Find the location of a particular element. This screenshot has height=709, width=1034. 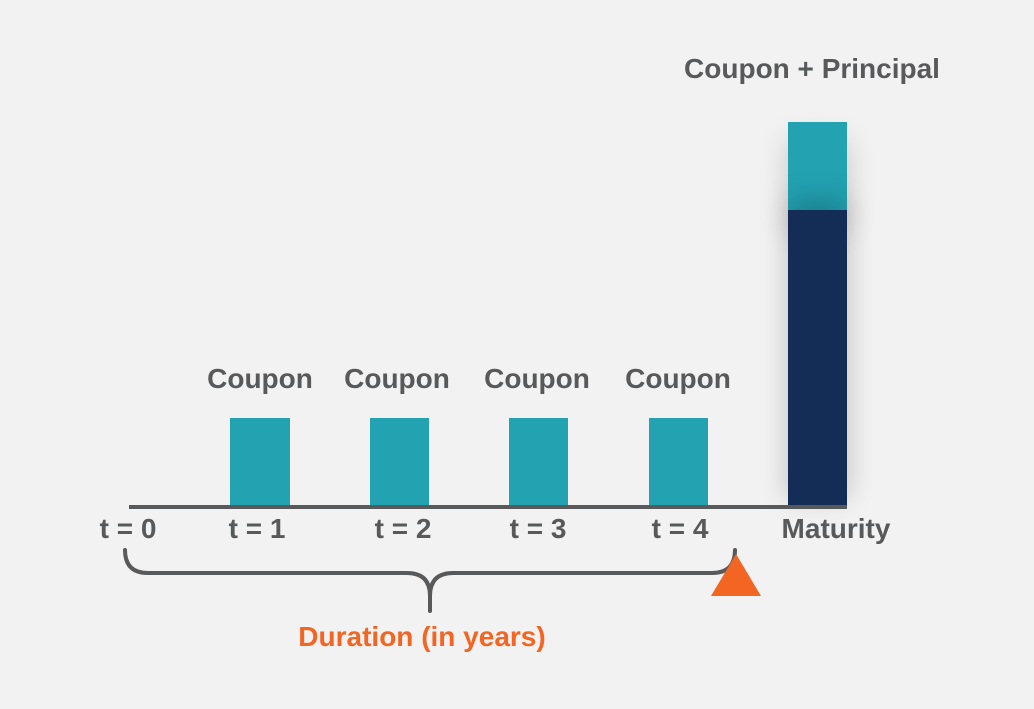

time-label-3: t = 3 is located at coordinates (538, 528).